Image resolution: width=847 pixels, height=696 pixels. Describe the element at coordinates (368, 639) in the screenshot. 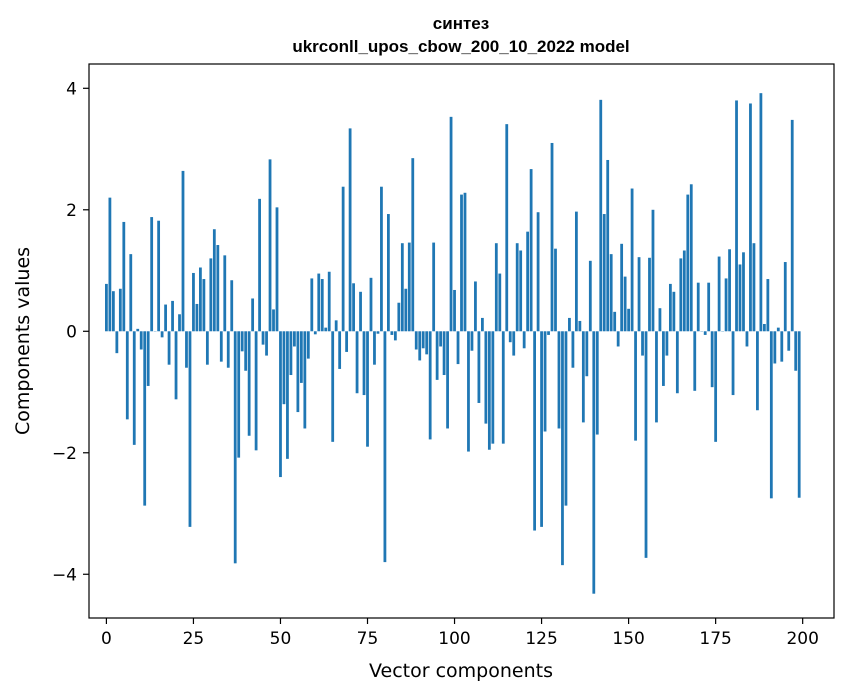

I see `x-tick-label: 75` at that location.